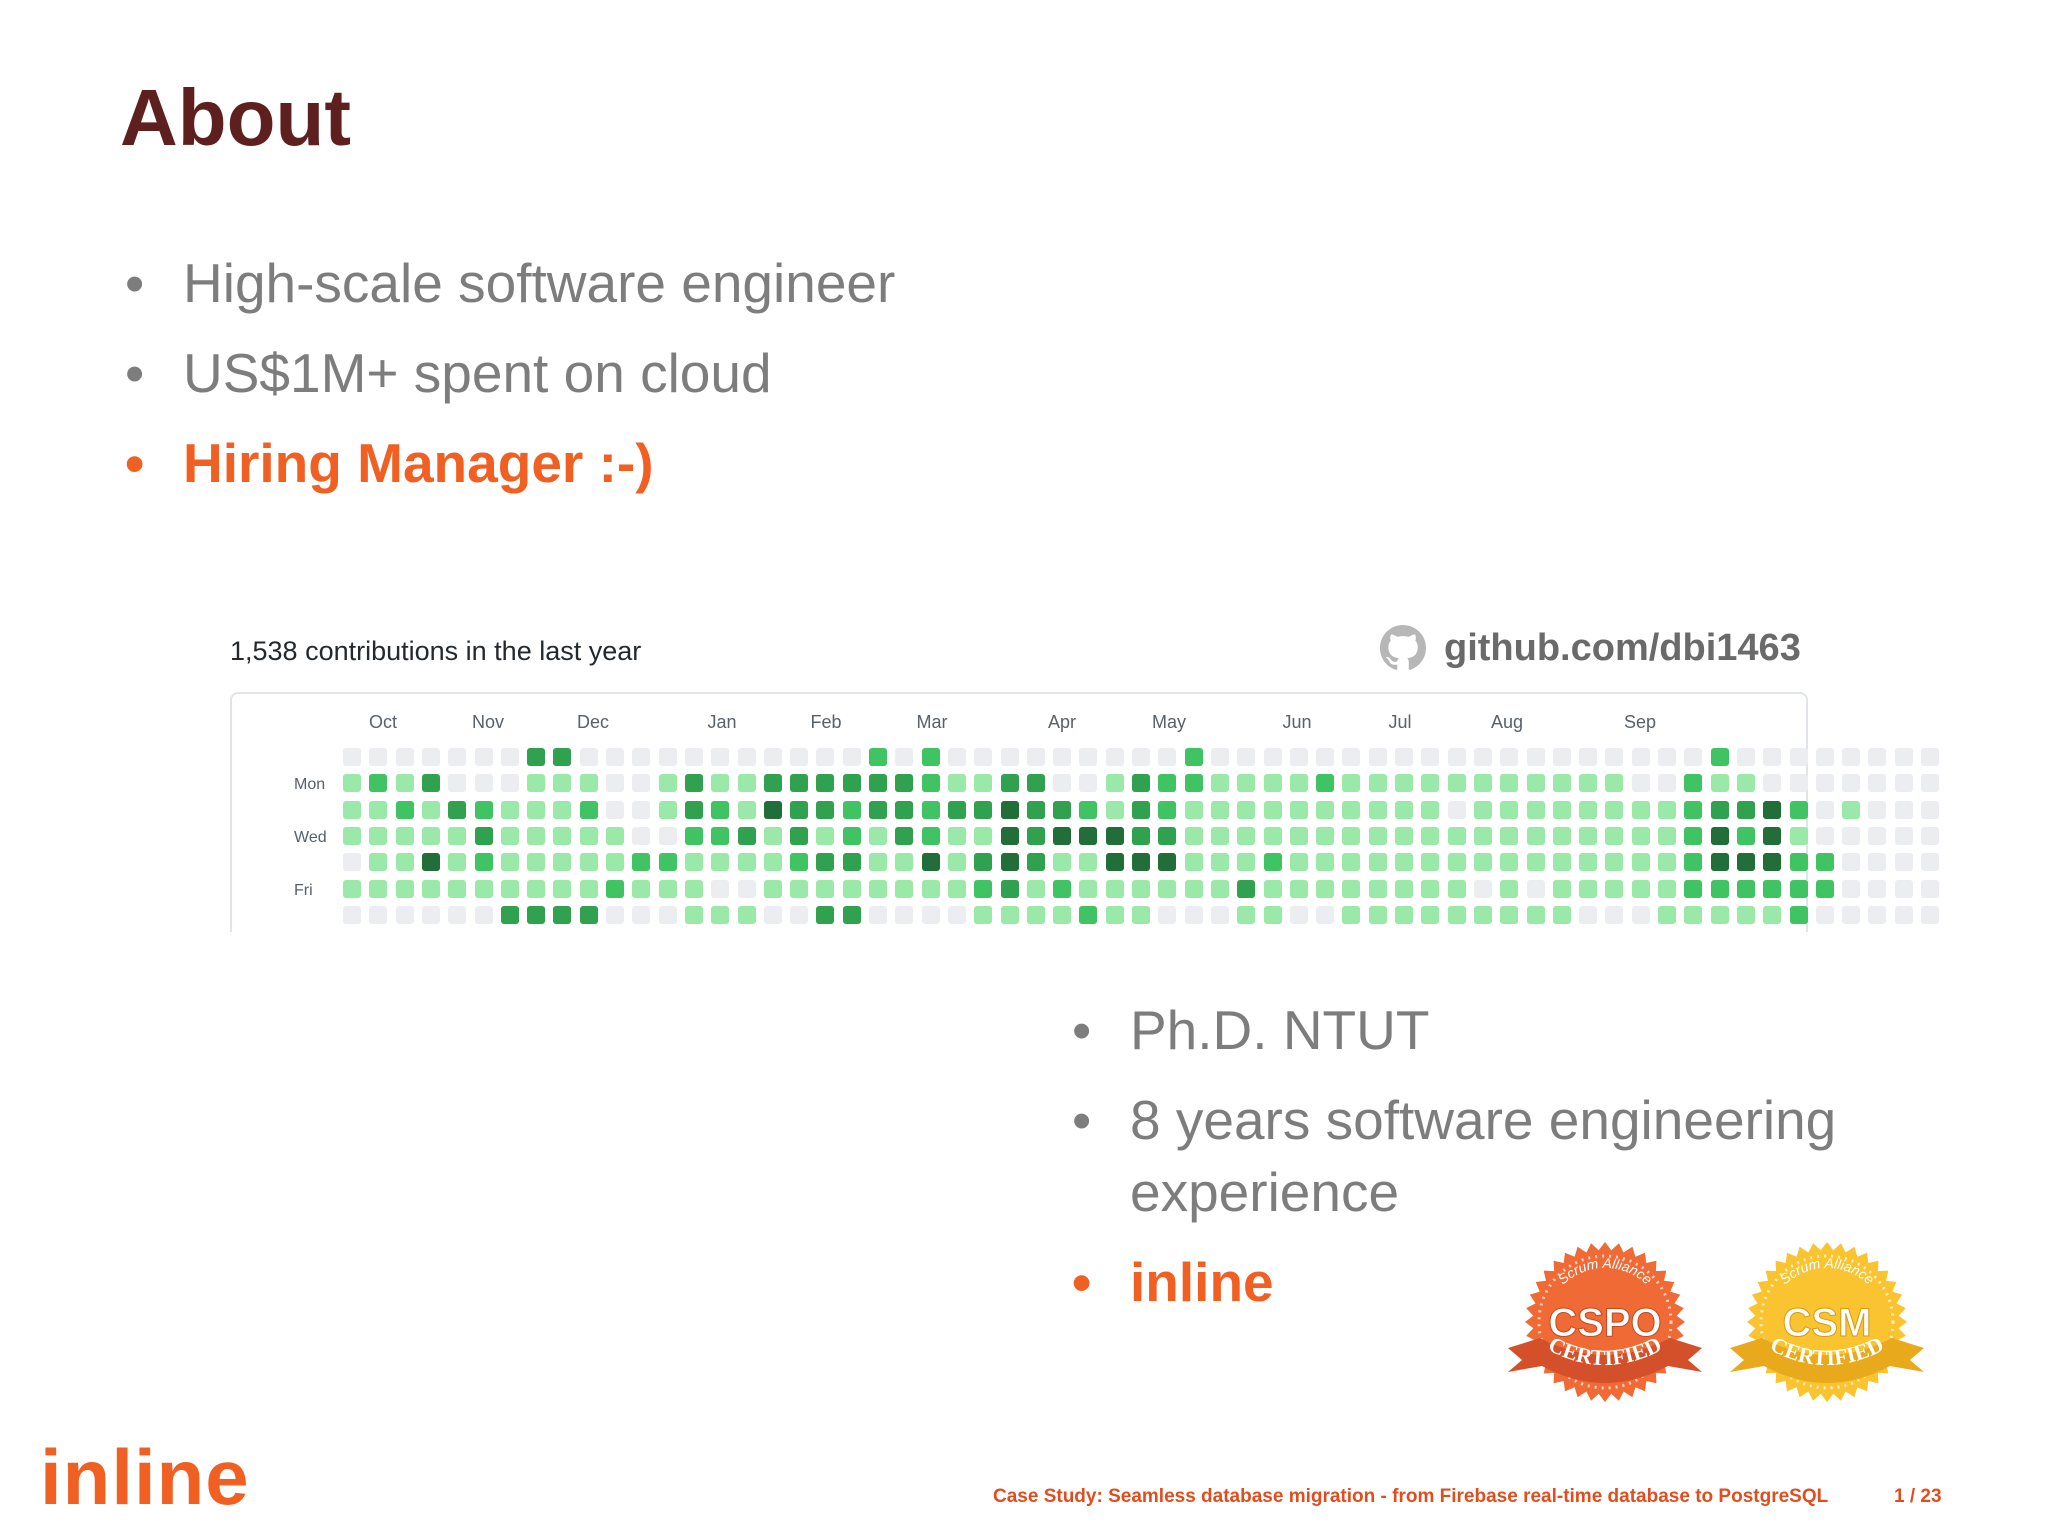  Describe the element at coordinates (1590, 648) in the screenshot. I see `github-link: github.com/dbi1463` at that location.